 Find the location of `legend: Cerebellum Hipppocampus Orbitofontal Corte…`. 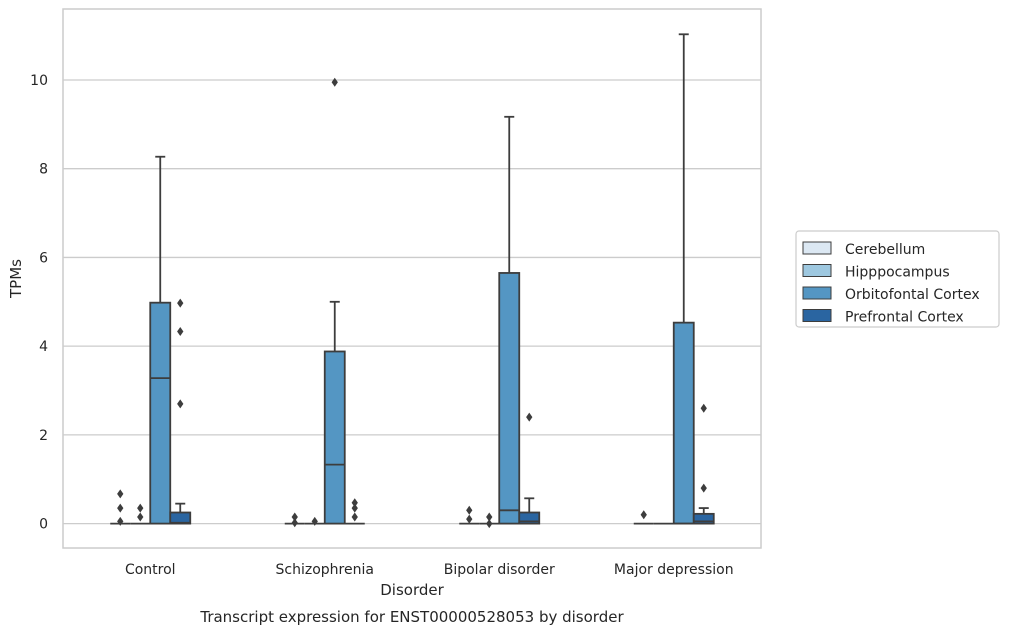

legend: Cerebellum Hipppocampus Orbitofontal Corte… is located at coordinates (897, 279).